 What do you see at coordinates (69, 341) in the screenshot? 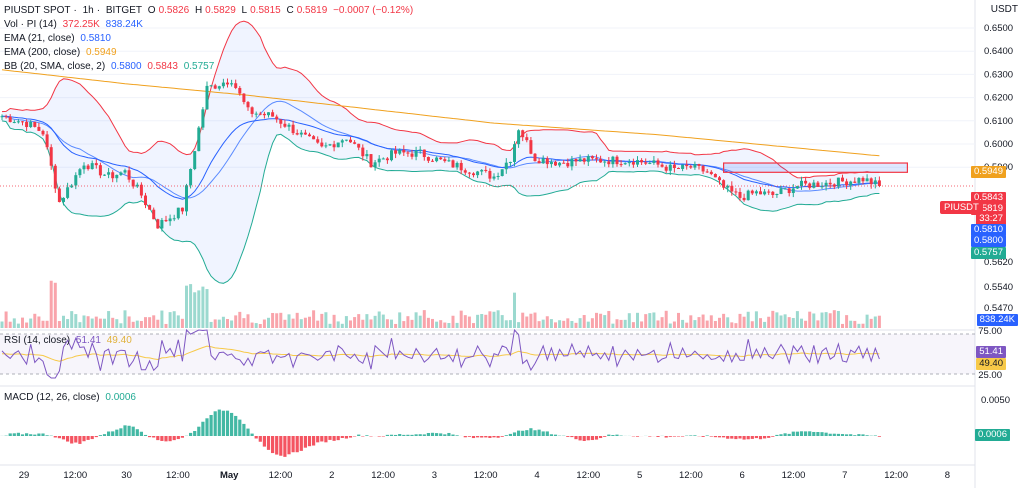
I see `legend-rsi: RSI (14, close) 51.41 49.40` at bounding box center [69, 341].